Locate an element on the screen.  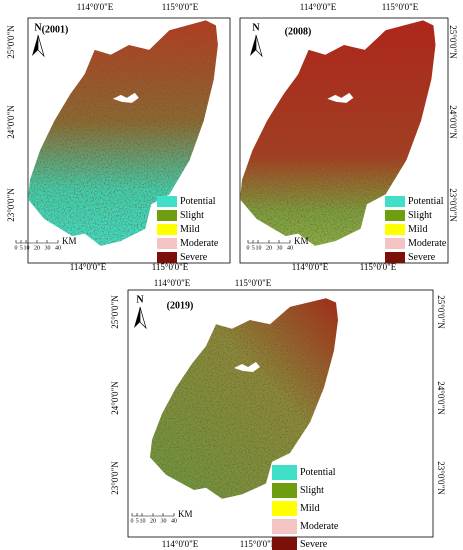
panel-label: (2019) is located at coordinates (180, 305).